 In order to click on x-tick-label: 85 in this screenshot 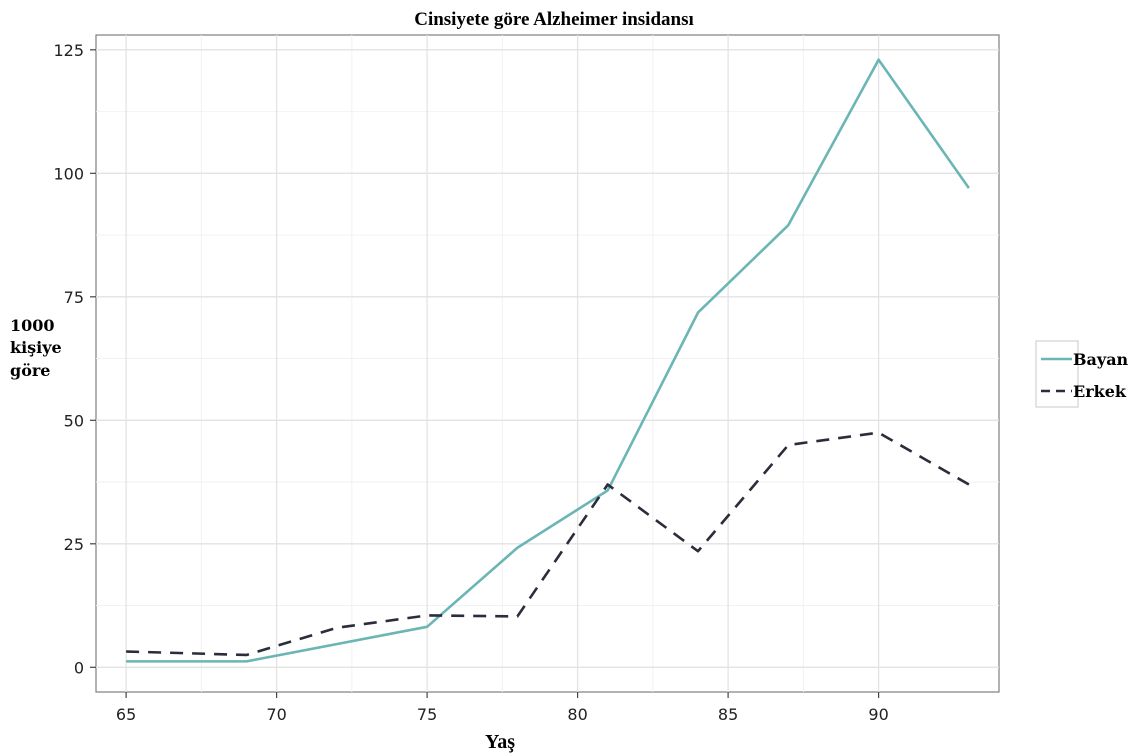, I will do `click(728, 714)`.